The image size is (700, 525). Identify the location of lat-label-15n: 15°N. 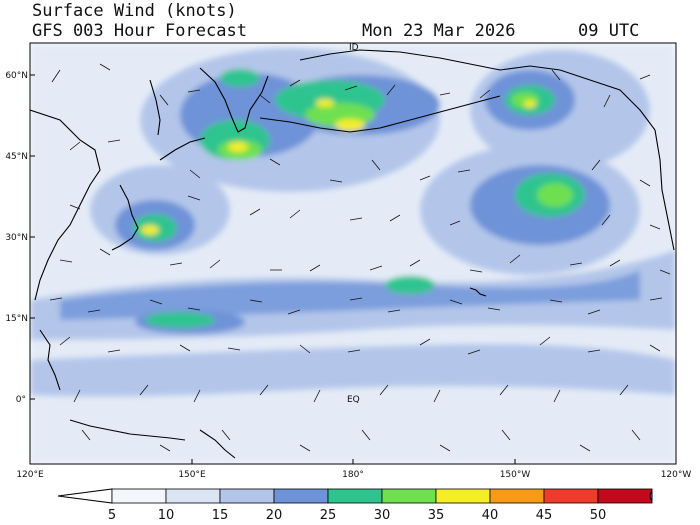
(16, 319).